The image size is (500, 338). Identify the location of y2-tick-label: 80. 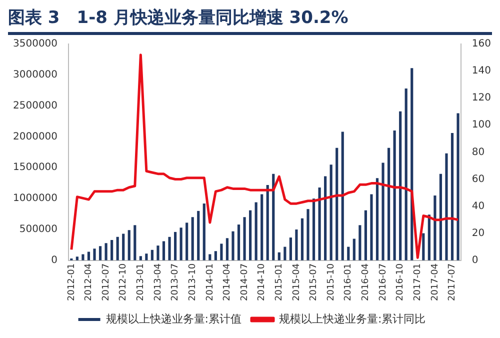
(478, 152).